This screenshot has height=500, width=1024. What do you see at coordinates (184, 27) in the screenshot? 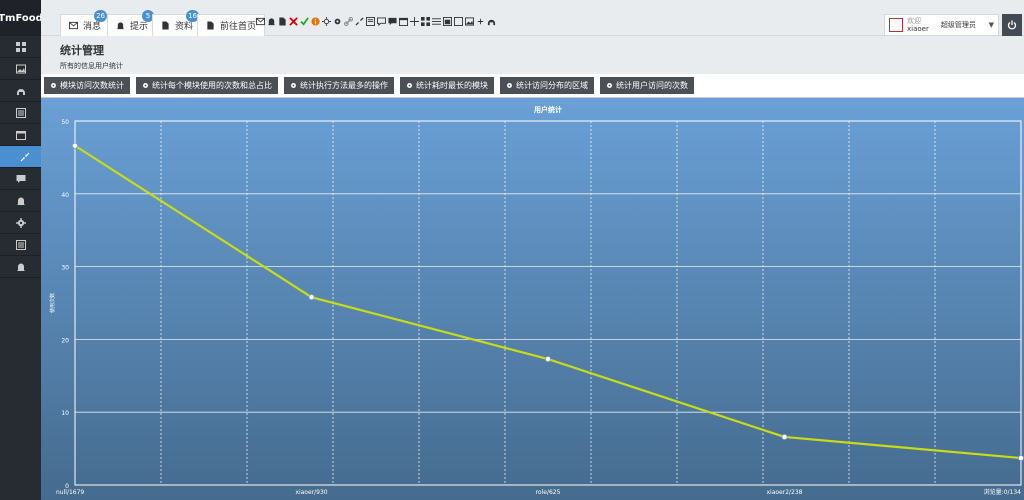
I see `tab-label: 资料` at bounding box center [184, 27].